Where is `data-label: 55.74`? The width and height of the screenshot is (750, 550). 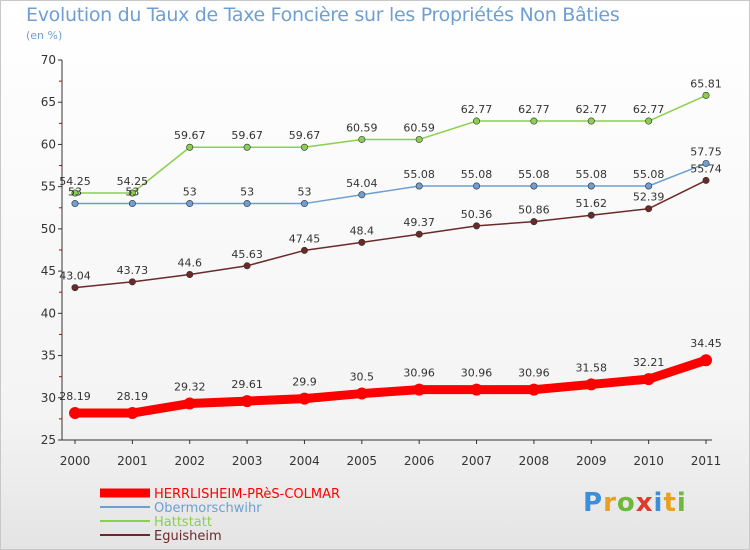
data-label: 55.74 is located at coordinates (706, 168).